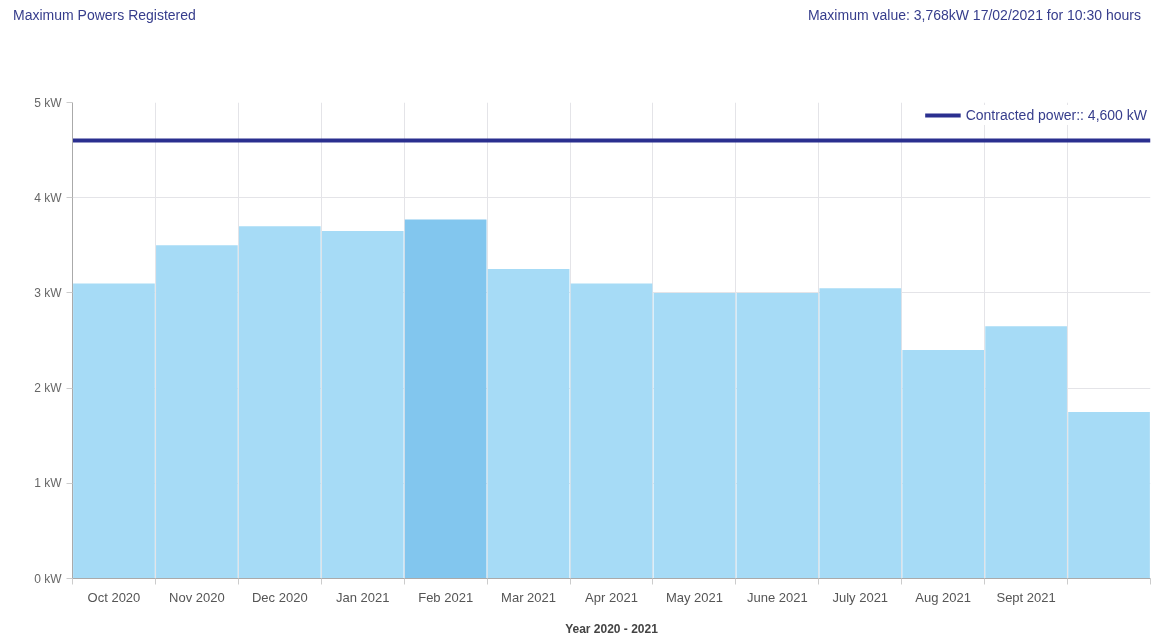 The height and width of the screenshot is (637, 1156). I want to click on y-tick-label: 3 kW, so click(48, 292).